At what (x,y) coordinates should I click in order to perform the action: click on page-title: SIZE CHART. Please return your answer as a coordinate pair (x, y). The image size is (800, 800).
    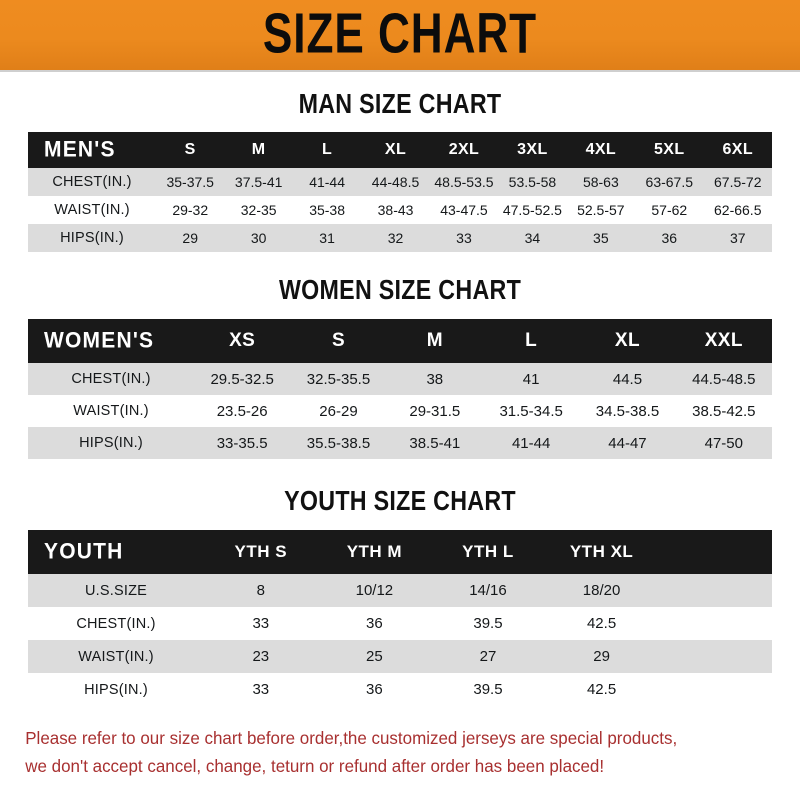
    Looking at the image, I should click on (400, 34).